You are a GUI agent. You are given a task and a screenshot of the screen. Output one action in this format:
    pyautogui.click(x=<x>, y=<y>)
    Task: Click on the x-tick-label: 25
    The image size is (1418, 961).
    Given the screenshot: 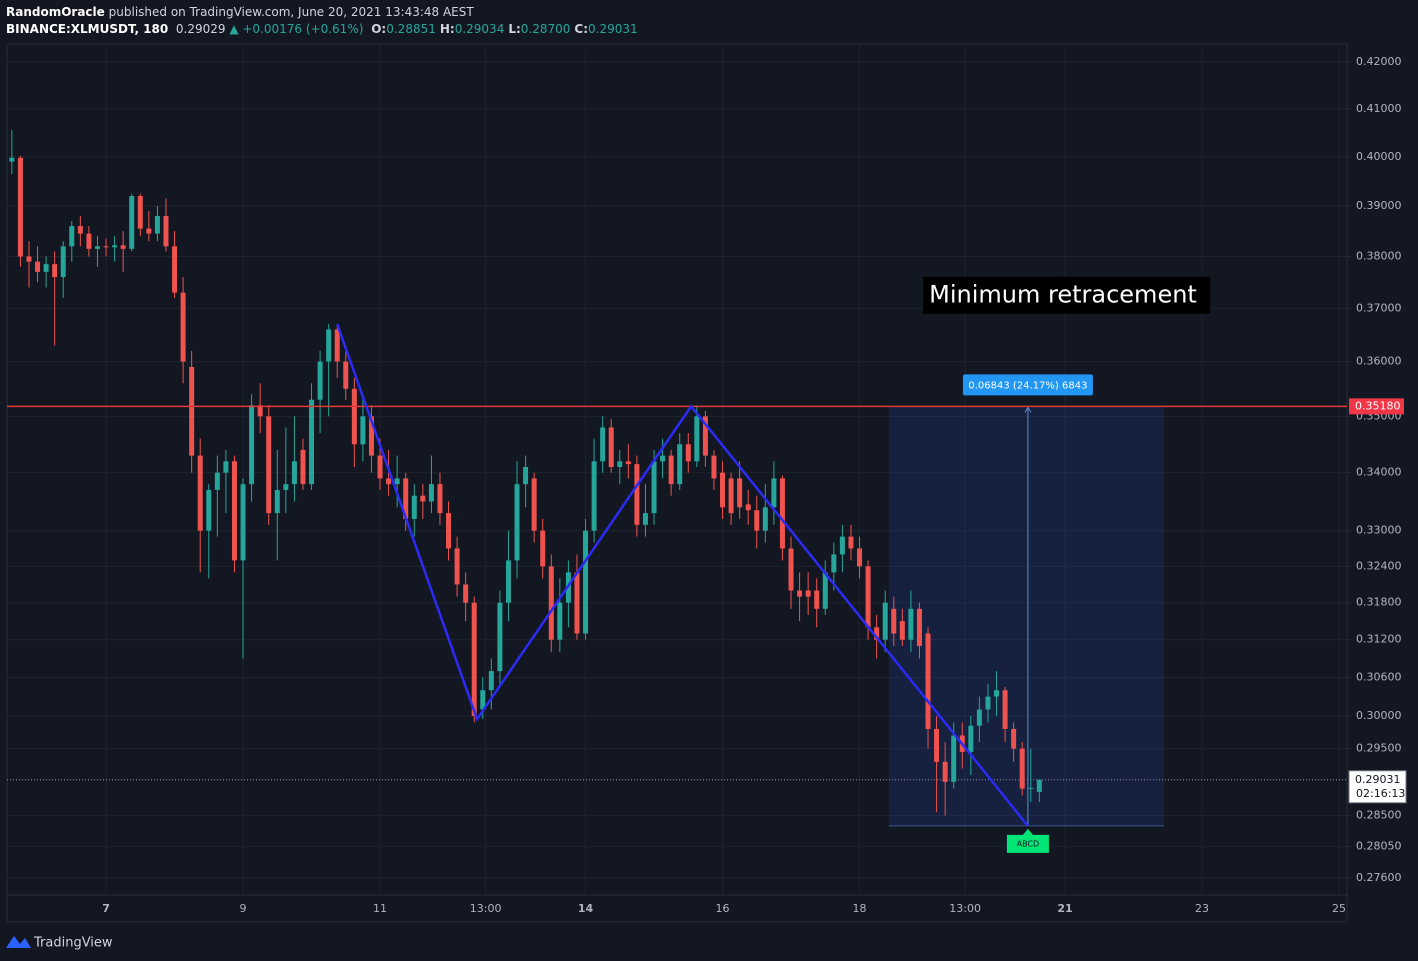 What is the action you would take?
    pyautogui.click(x=1339, y=908)
    